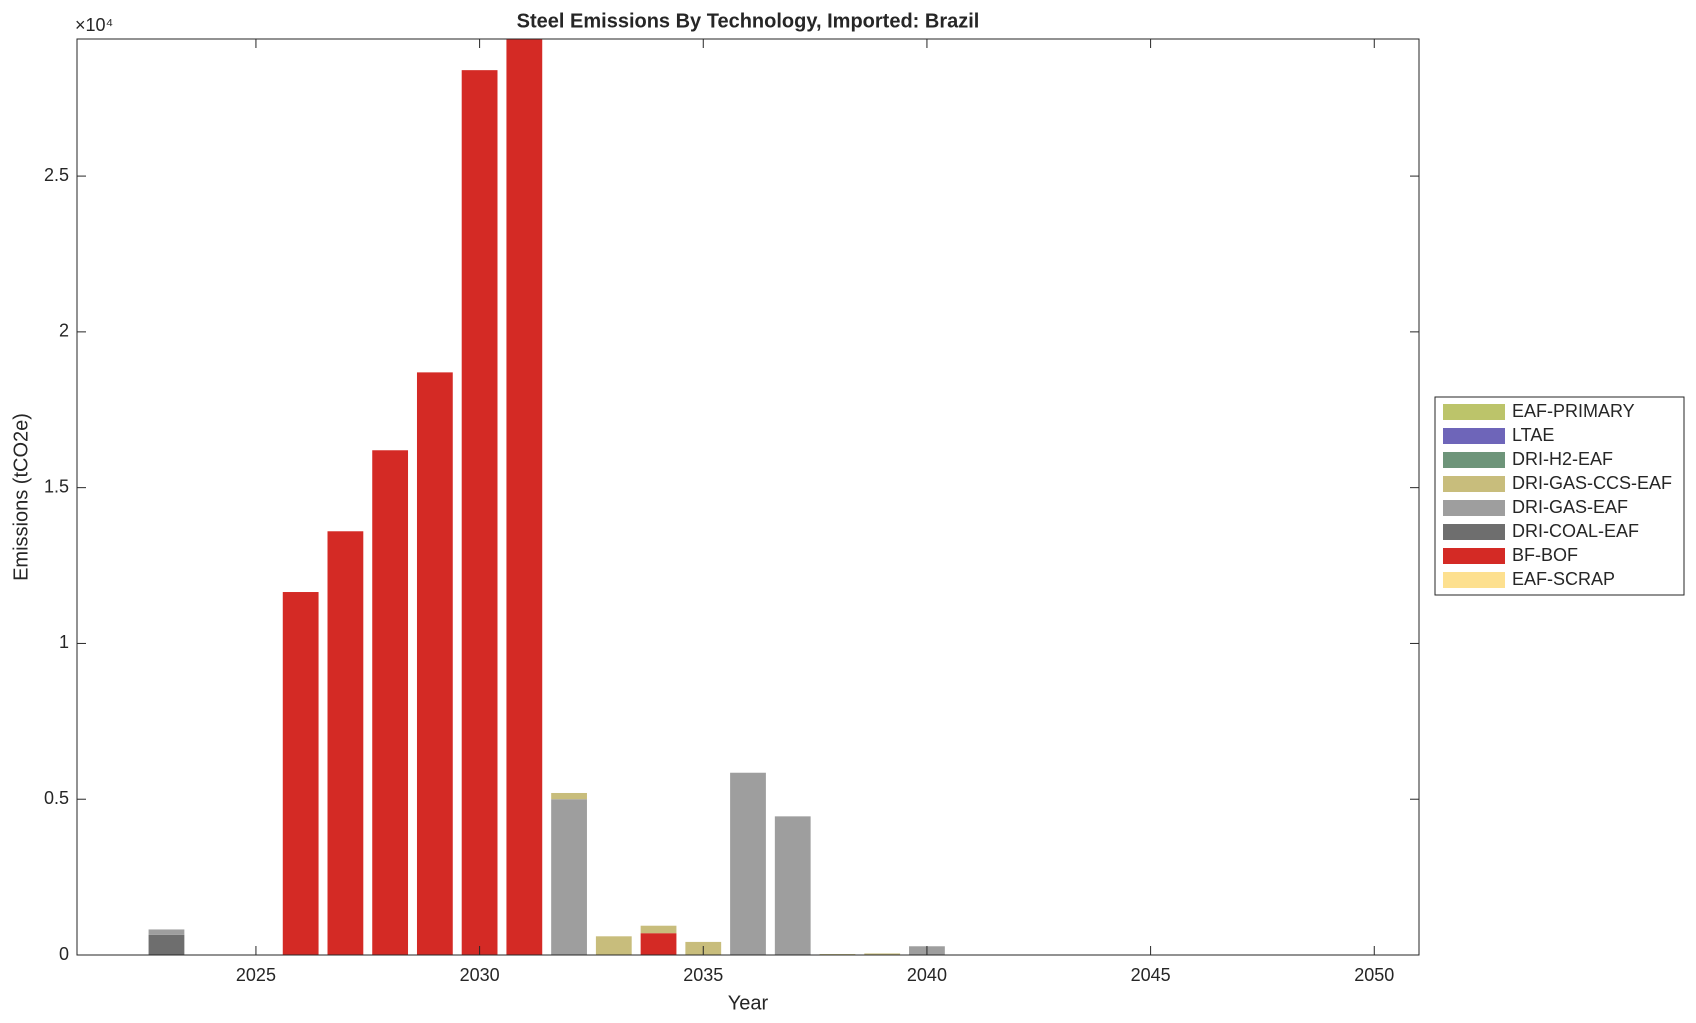 The image size is (1696, 1023). I want to click on y-tick-label: 0.5, so click(56, 798).